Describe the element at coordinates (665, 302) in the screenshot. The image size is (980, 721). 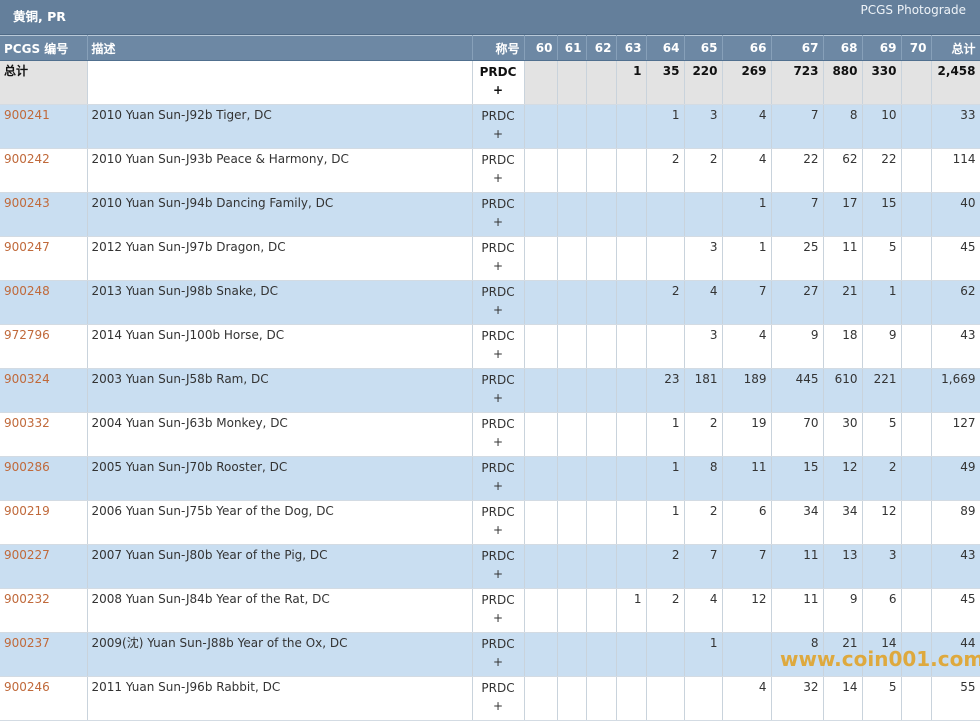
I see `grade-count-cell: 2` at that location.